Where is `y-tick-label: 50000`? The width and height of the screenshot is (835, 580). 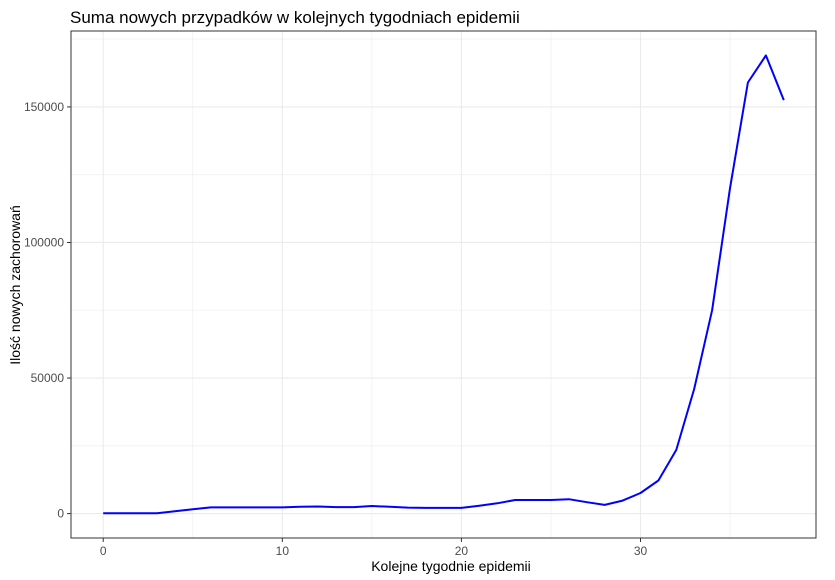 y-tick-label: 50000 is located at coordinates (48, 378).